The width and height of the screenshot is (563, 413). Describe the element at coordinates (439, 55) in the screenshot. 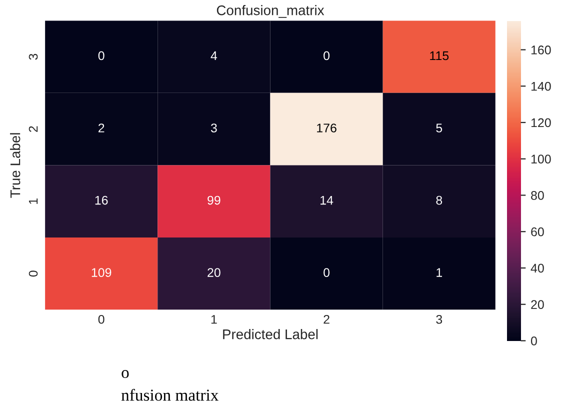

I see `data-label: 115` at that location.